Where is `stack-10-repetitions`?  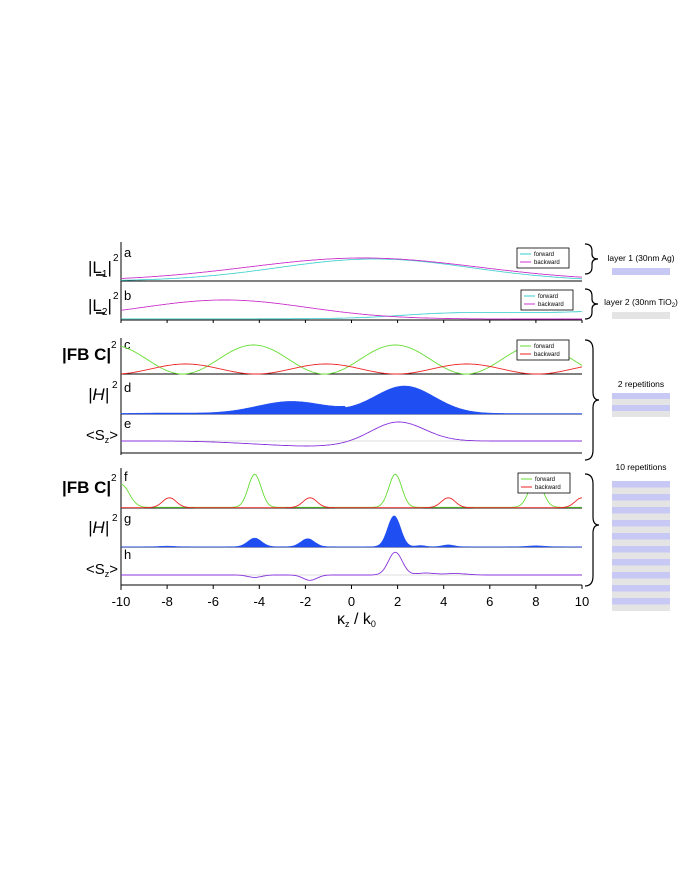 stack-10-repetitions is located at coordinates (641, 546).